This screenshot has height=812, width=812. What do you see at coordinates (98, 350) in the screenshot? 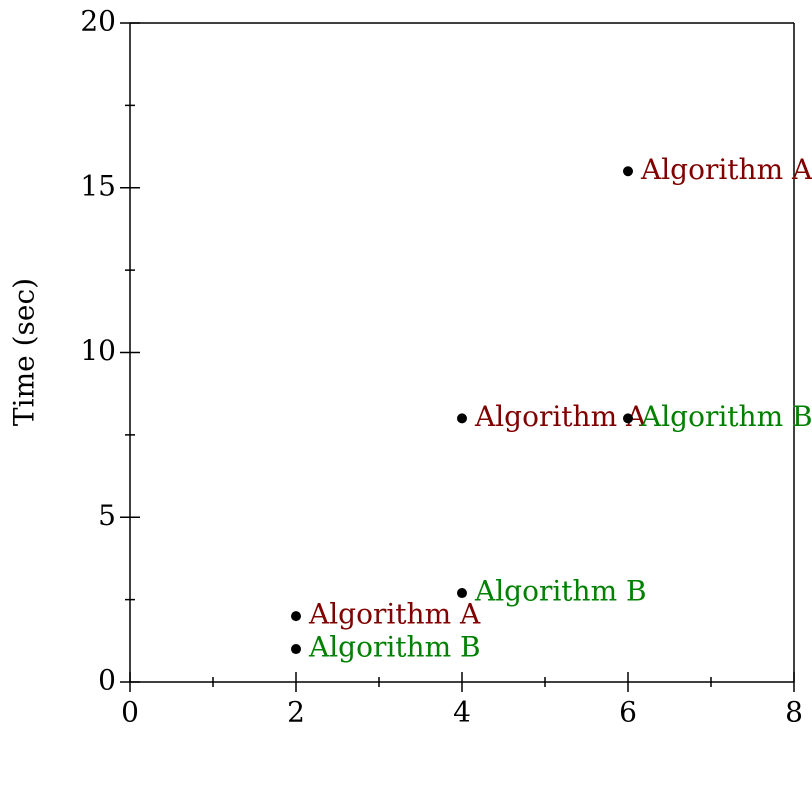
I see `y-tick-label: 10` at bounding box center [98, 350].